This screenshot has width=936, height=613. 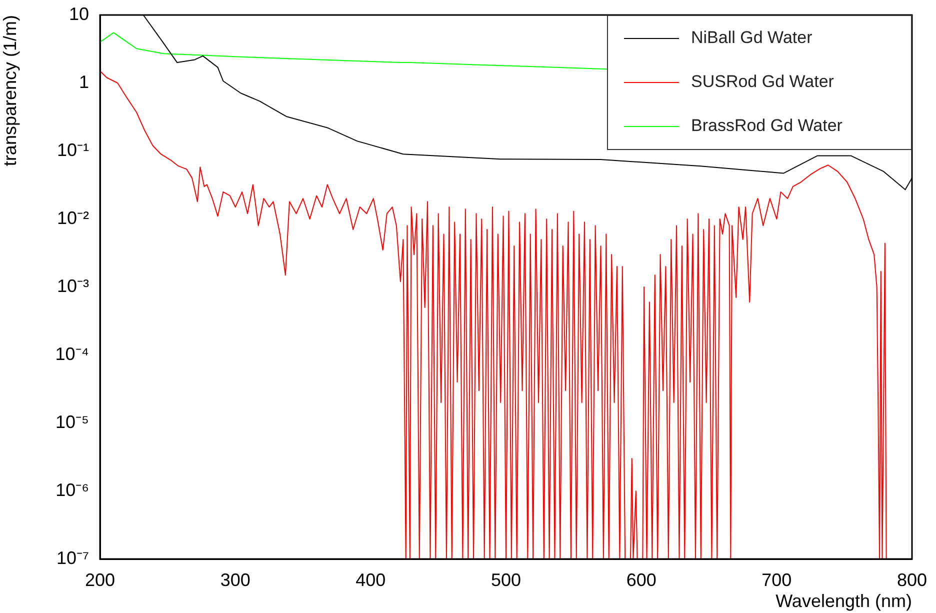 I want to click on y-axis-title: transparency (1/m), so click(x=10, y=90).